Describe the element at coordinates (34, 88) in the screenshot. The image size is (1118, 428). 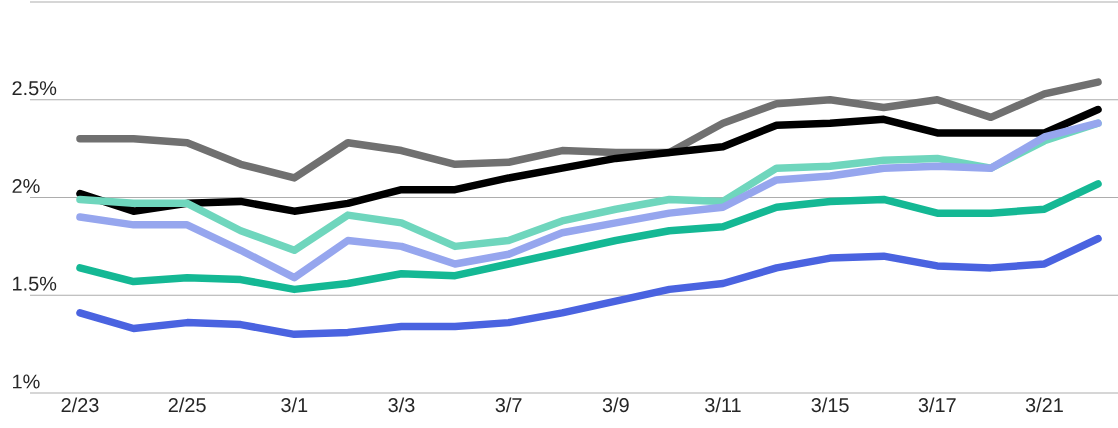
I see `y-tick-label: 2.5%` at that location.